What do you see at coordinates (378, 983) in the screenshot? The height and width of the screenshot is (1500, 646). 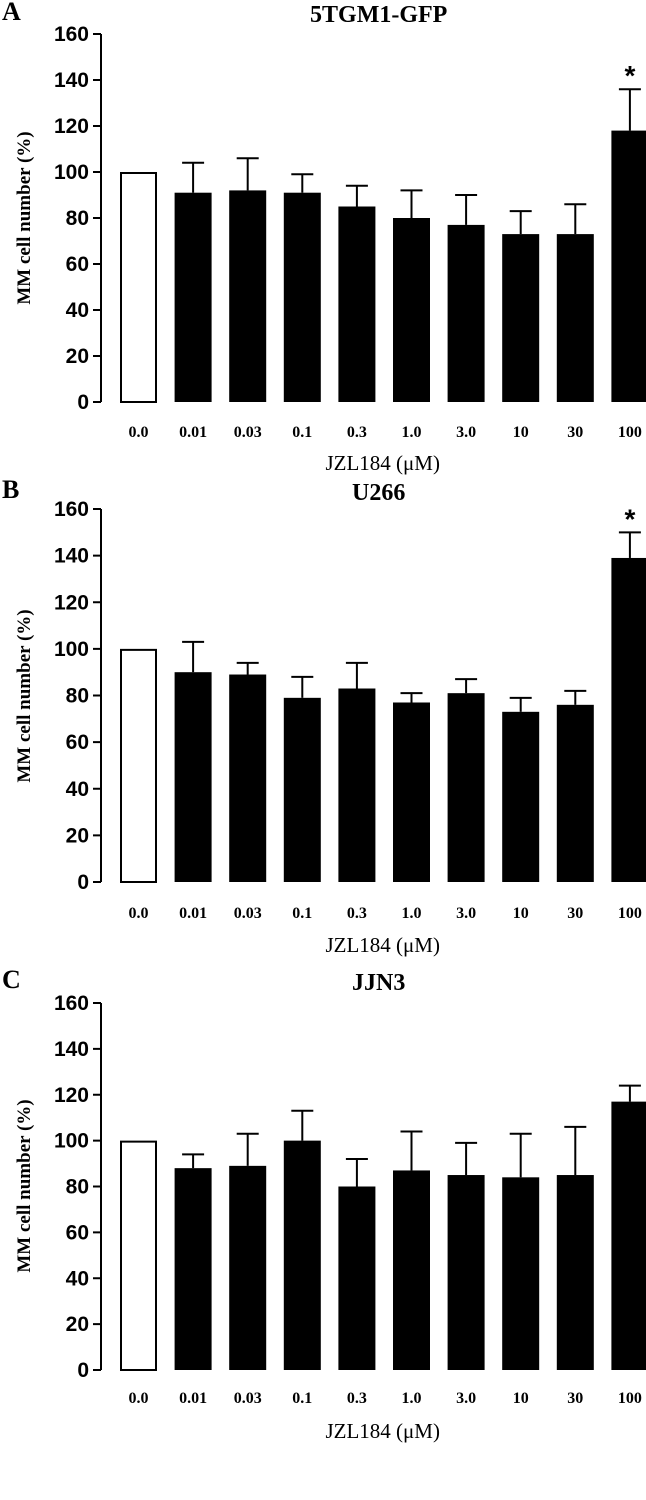 I see `chart-title: JJN3` at bounding box center [378, 983].